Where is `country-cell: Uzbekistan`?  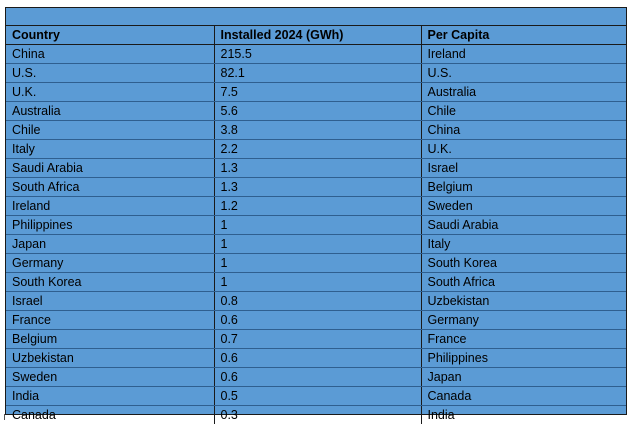
country-cell: Uzbekistan is located at coordinates (110, 358).